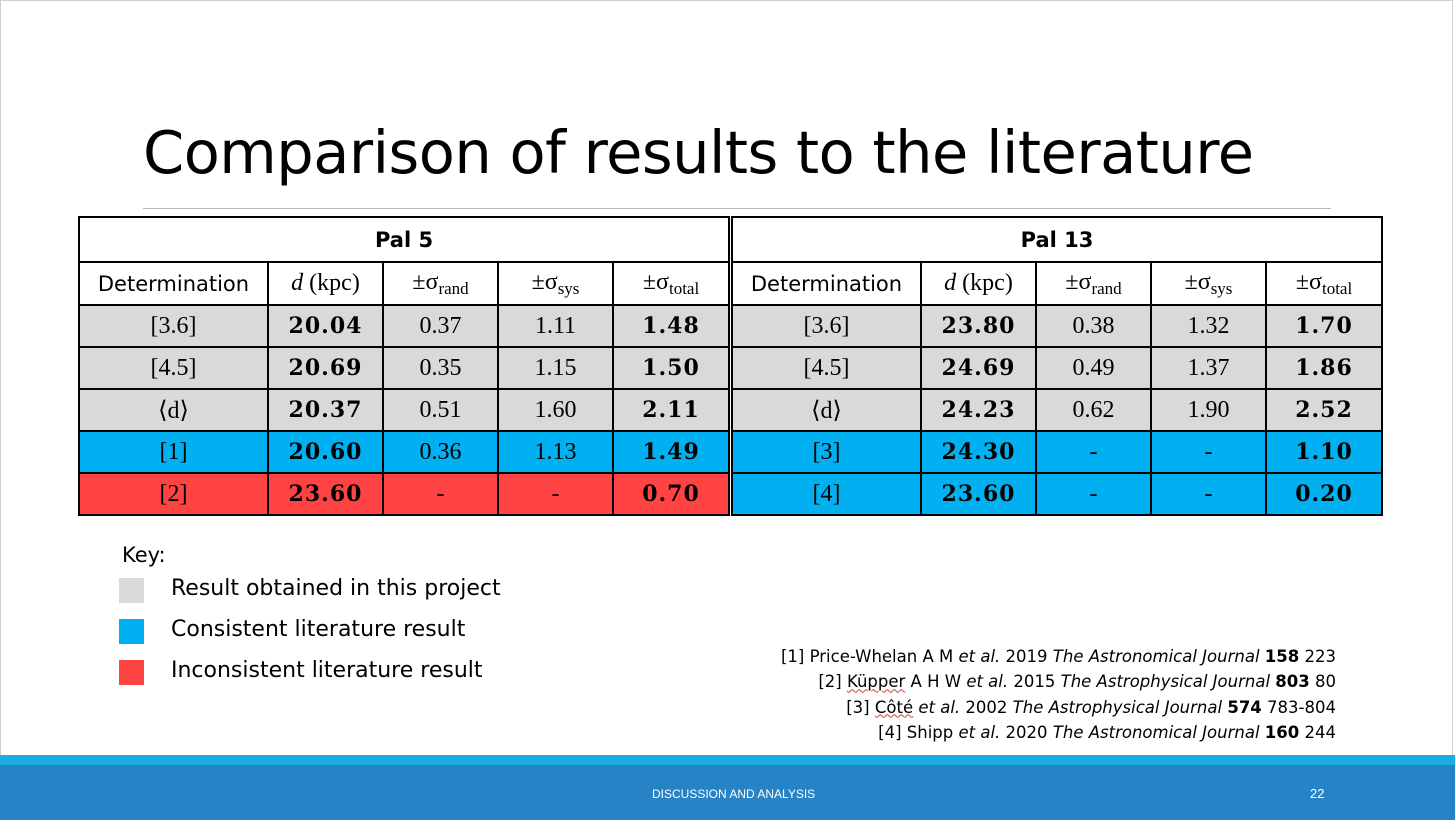 The height and width of the screenshot is (822, 1455). I want to click on sigma-rand-value: 0.37, so click(440, 326).